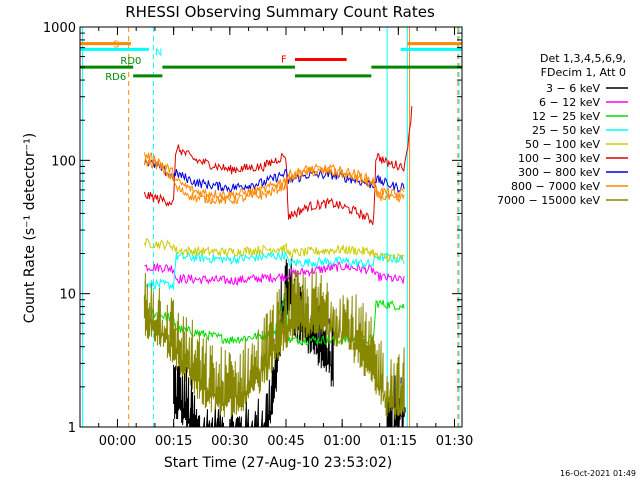 This screenshot has height=480, width=640. What do you see at coordinates (559, 172) in the screenshot?
I see `legend-label-300-800-kev: 300 − 800 keV` at bounding box center [559, 172].